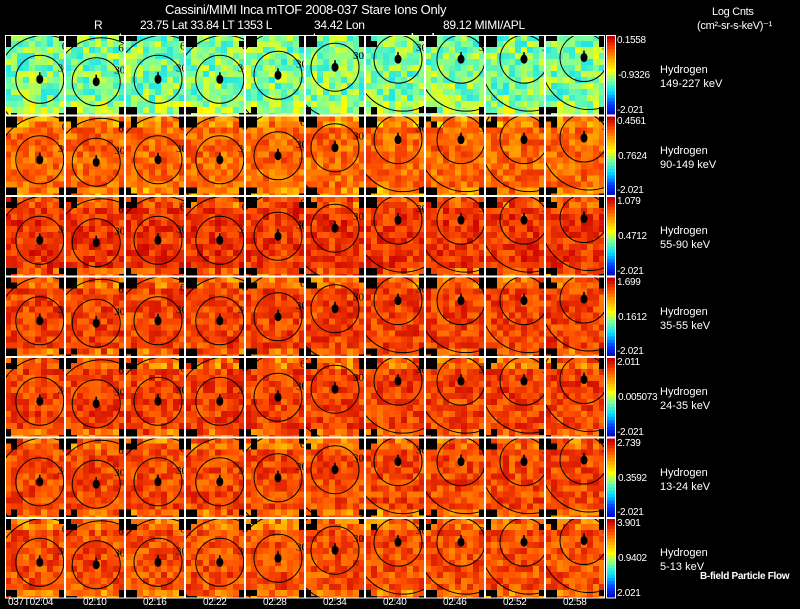  I want to click on time-label: 02:46, so click(455, 602).